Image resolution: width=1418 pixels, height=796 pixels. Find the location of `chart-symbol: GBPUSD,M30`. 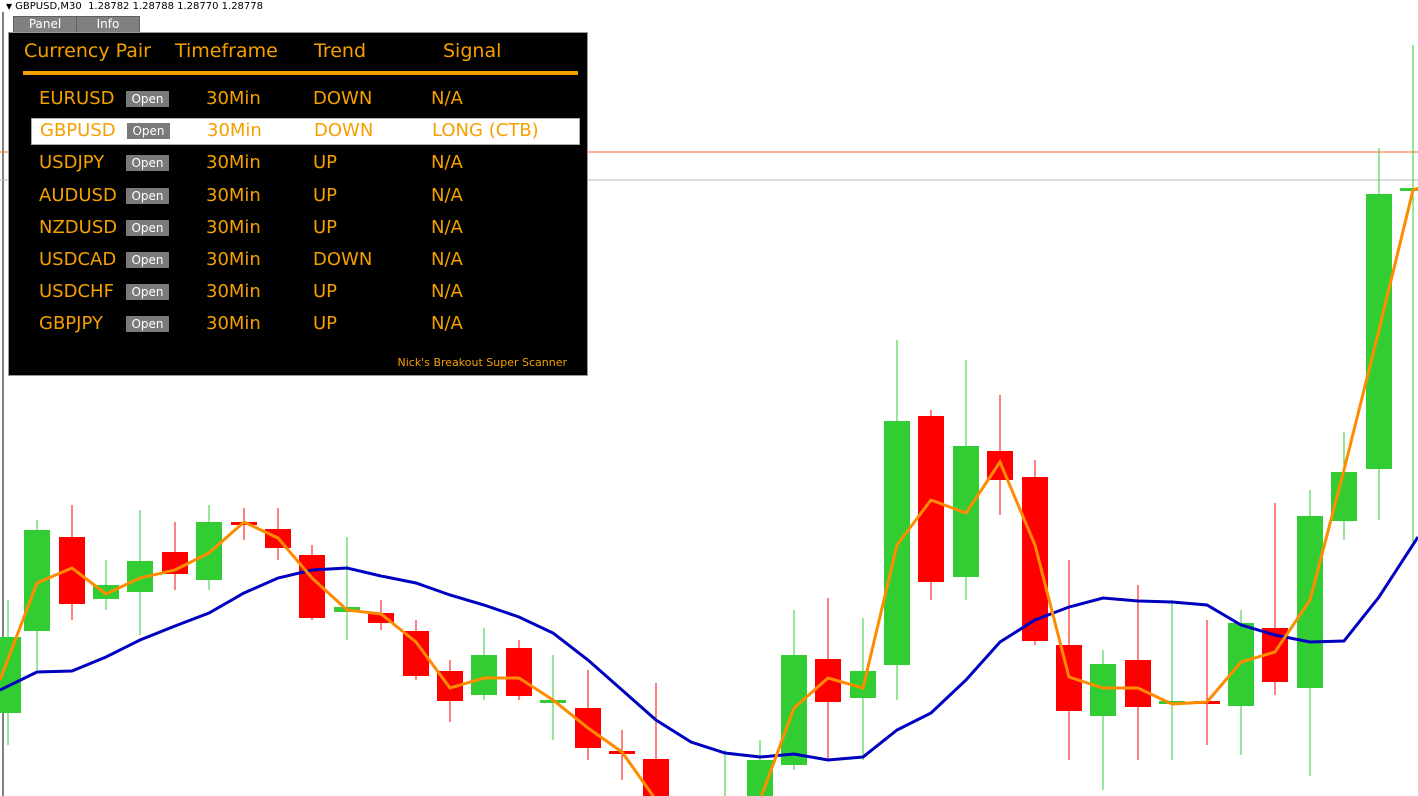

chart-symbol: GBPUSD,M30 is located at coordinates (48, 6).